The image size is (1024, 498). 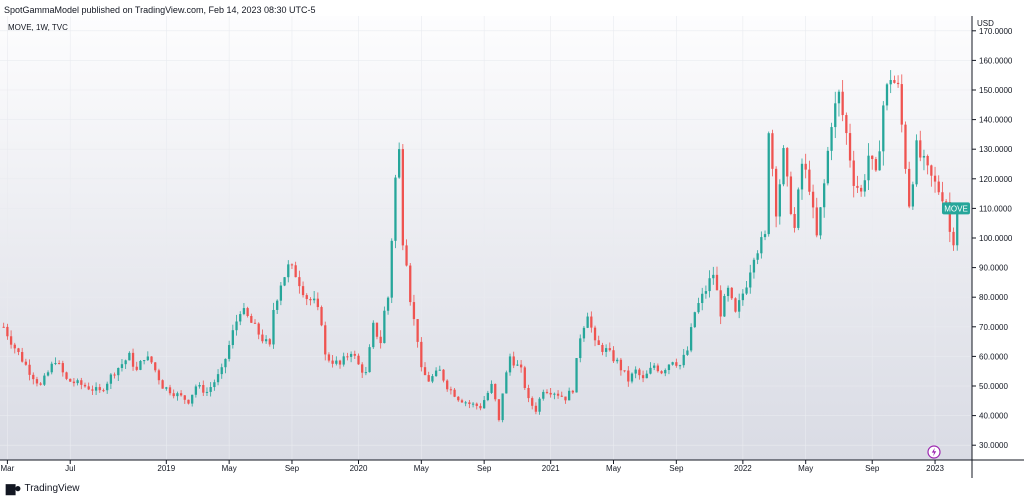 I want to click on lightning-badge, so click(x=934, y=452).